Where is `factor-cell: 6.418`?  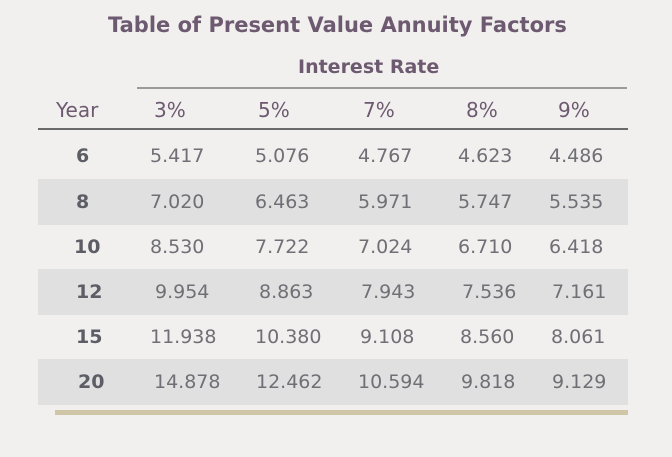
factor-cell: 6.418 is located at coordinates (576, 247).